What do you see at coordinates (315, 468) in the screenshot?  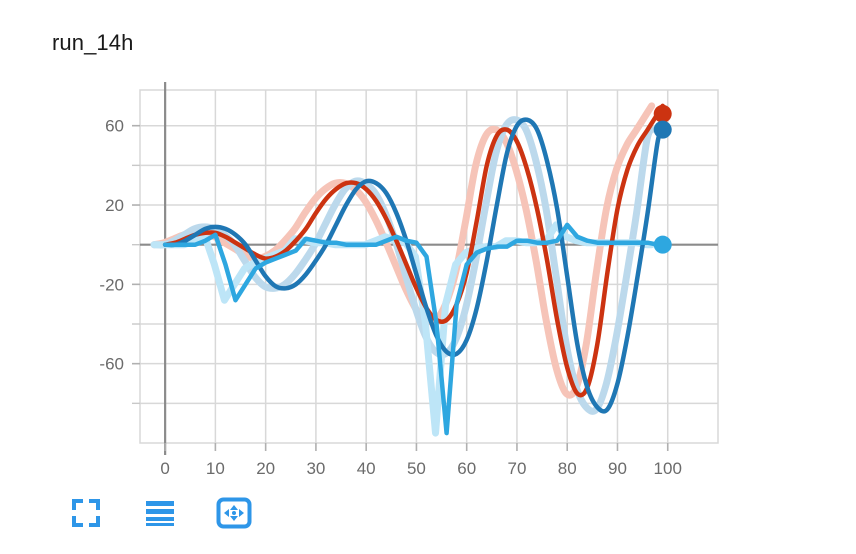 I see `svg-text: 30` at bounding box center [315, 468].